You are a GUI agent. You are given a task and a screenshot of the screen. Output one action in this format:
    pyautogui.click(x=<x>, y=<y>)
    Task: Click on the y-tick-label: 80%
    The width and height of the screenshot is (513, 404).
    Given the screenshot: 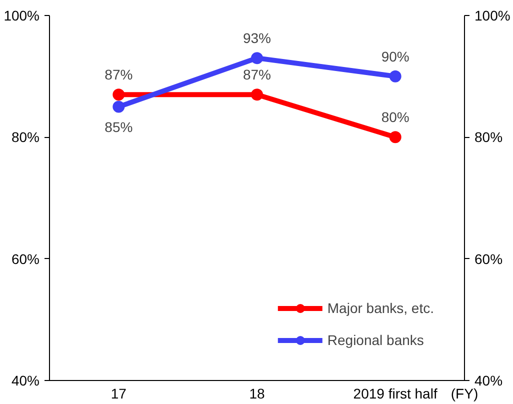 What is the action you would take?
    pyautogui.click(x=25, y=137)
    